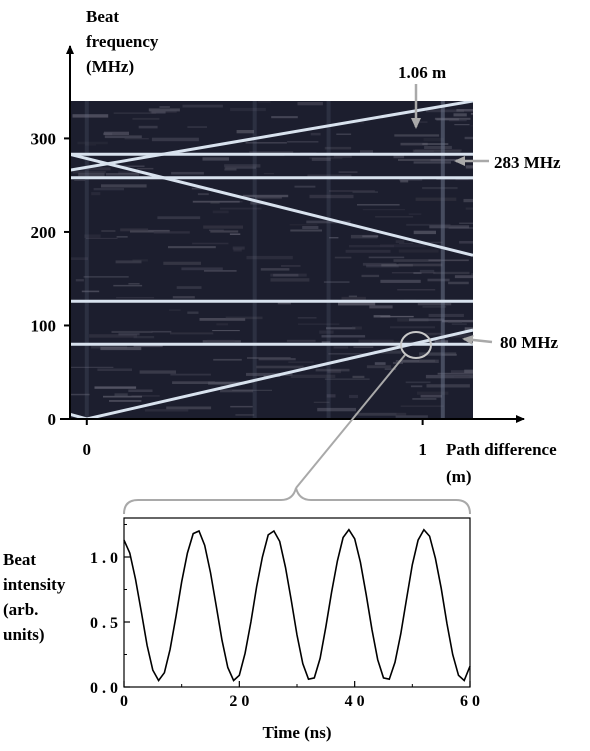 This screenshot has height=751, width=590. What do you see at coordinates (470, 701) in the screenshot?
I see `bottom-x-tick-label: 6 0` at bounding box center [470, 701].